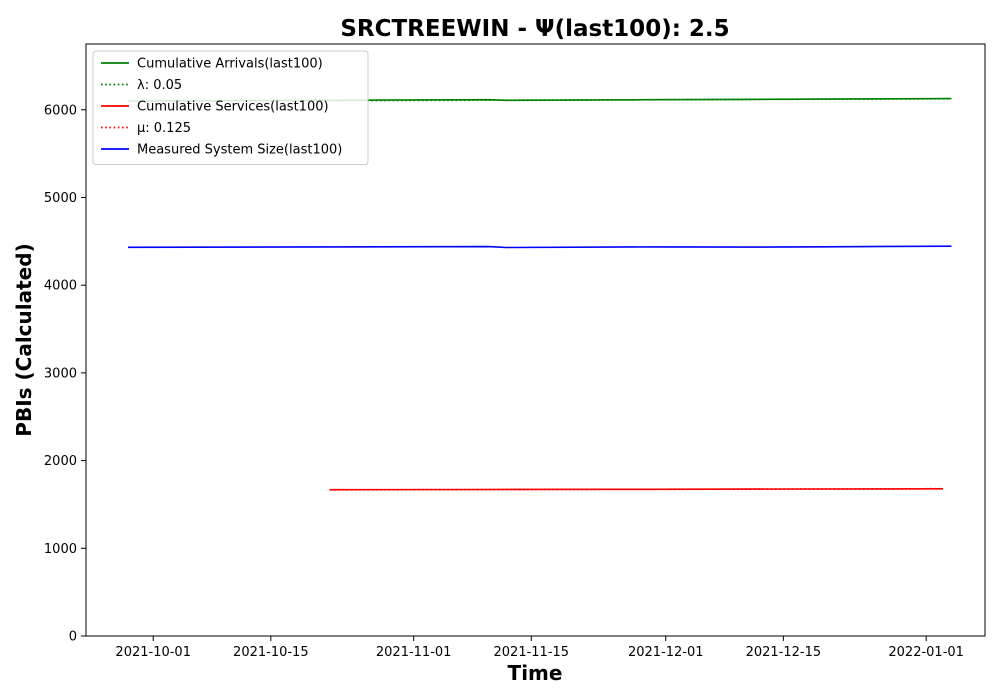 This screenshot has width=1000, height=700. What do you see at coordinates (60, 373) in the screenshot?
I see `y-tick-label: 3000` at bounding box center [60, 373].